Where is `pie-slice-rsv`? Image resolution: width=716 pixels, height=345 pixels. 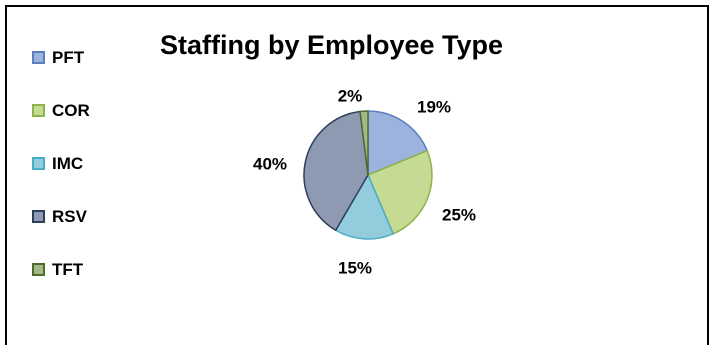 pie-slice-rsv is located at coordinates (336, 171).